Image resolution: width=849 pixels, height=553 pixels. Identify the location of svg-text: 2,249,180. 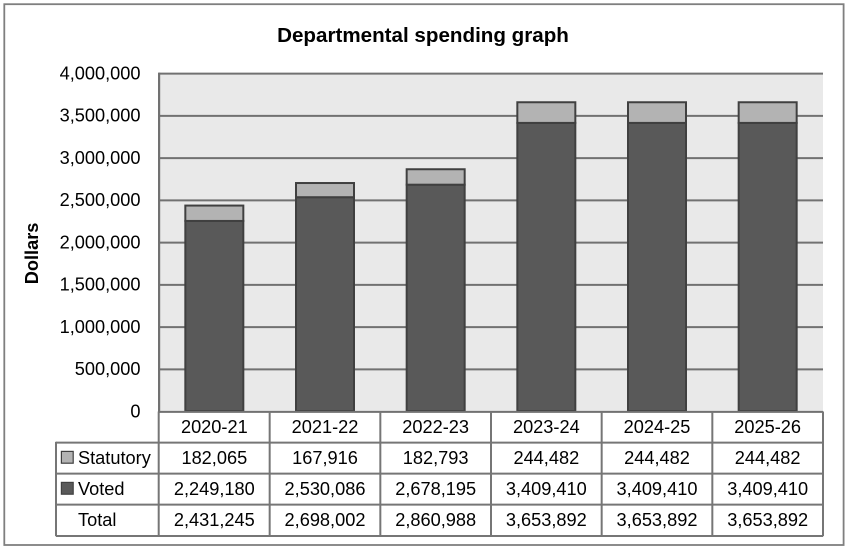
(214, 489).